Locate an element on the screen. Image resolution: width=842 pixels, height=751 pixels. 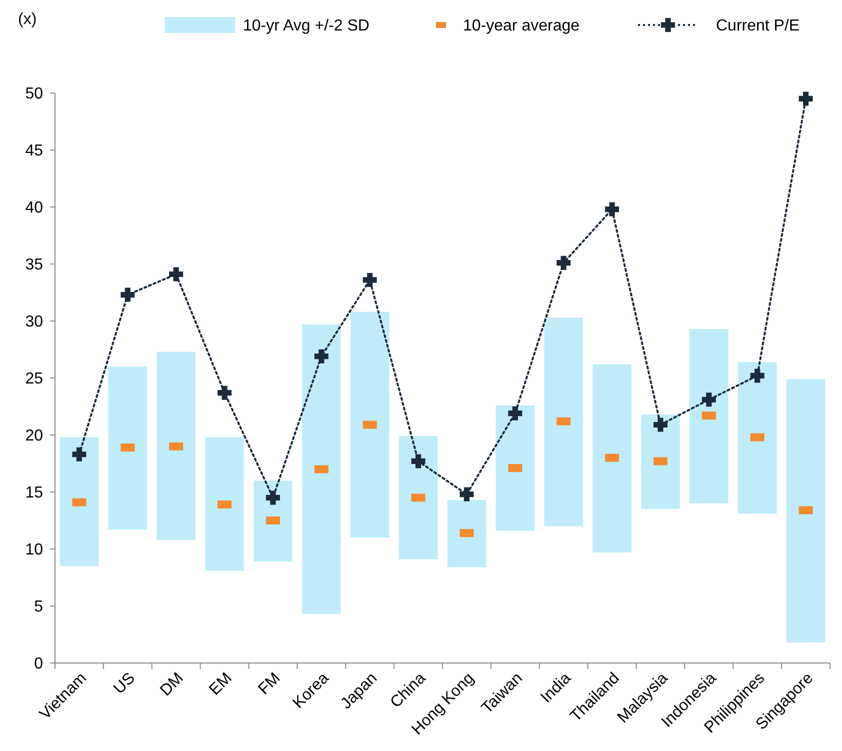
y-tick-label: 35 is located at coordinates (34, 265).